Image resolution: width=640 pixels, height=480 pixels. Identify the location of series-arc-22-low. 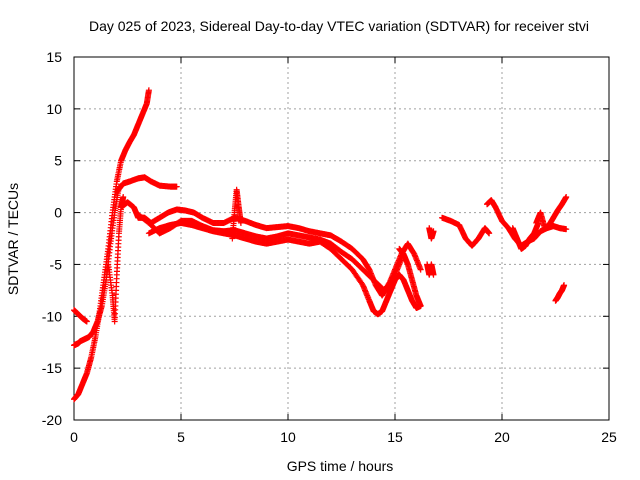
(560, 293).